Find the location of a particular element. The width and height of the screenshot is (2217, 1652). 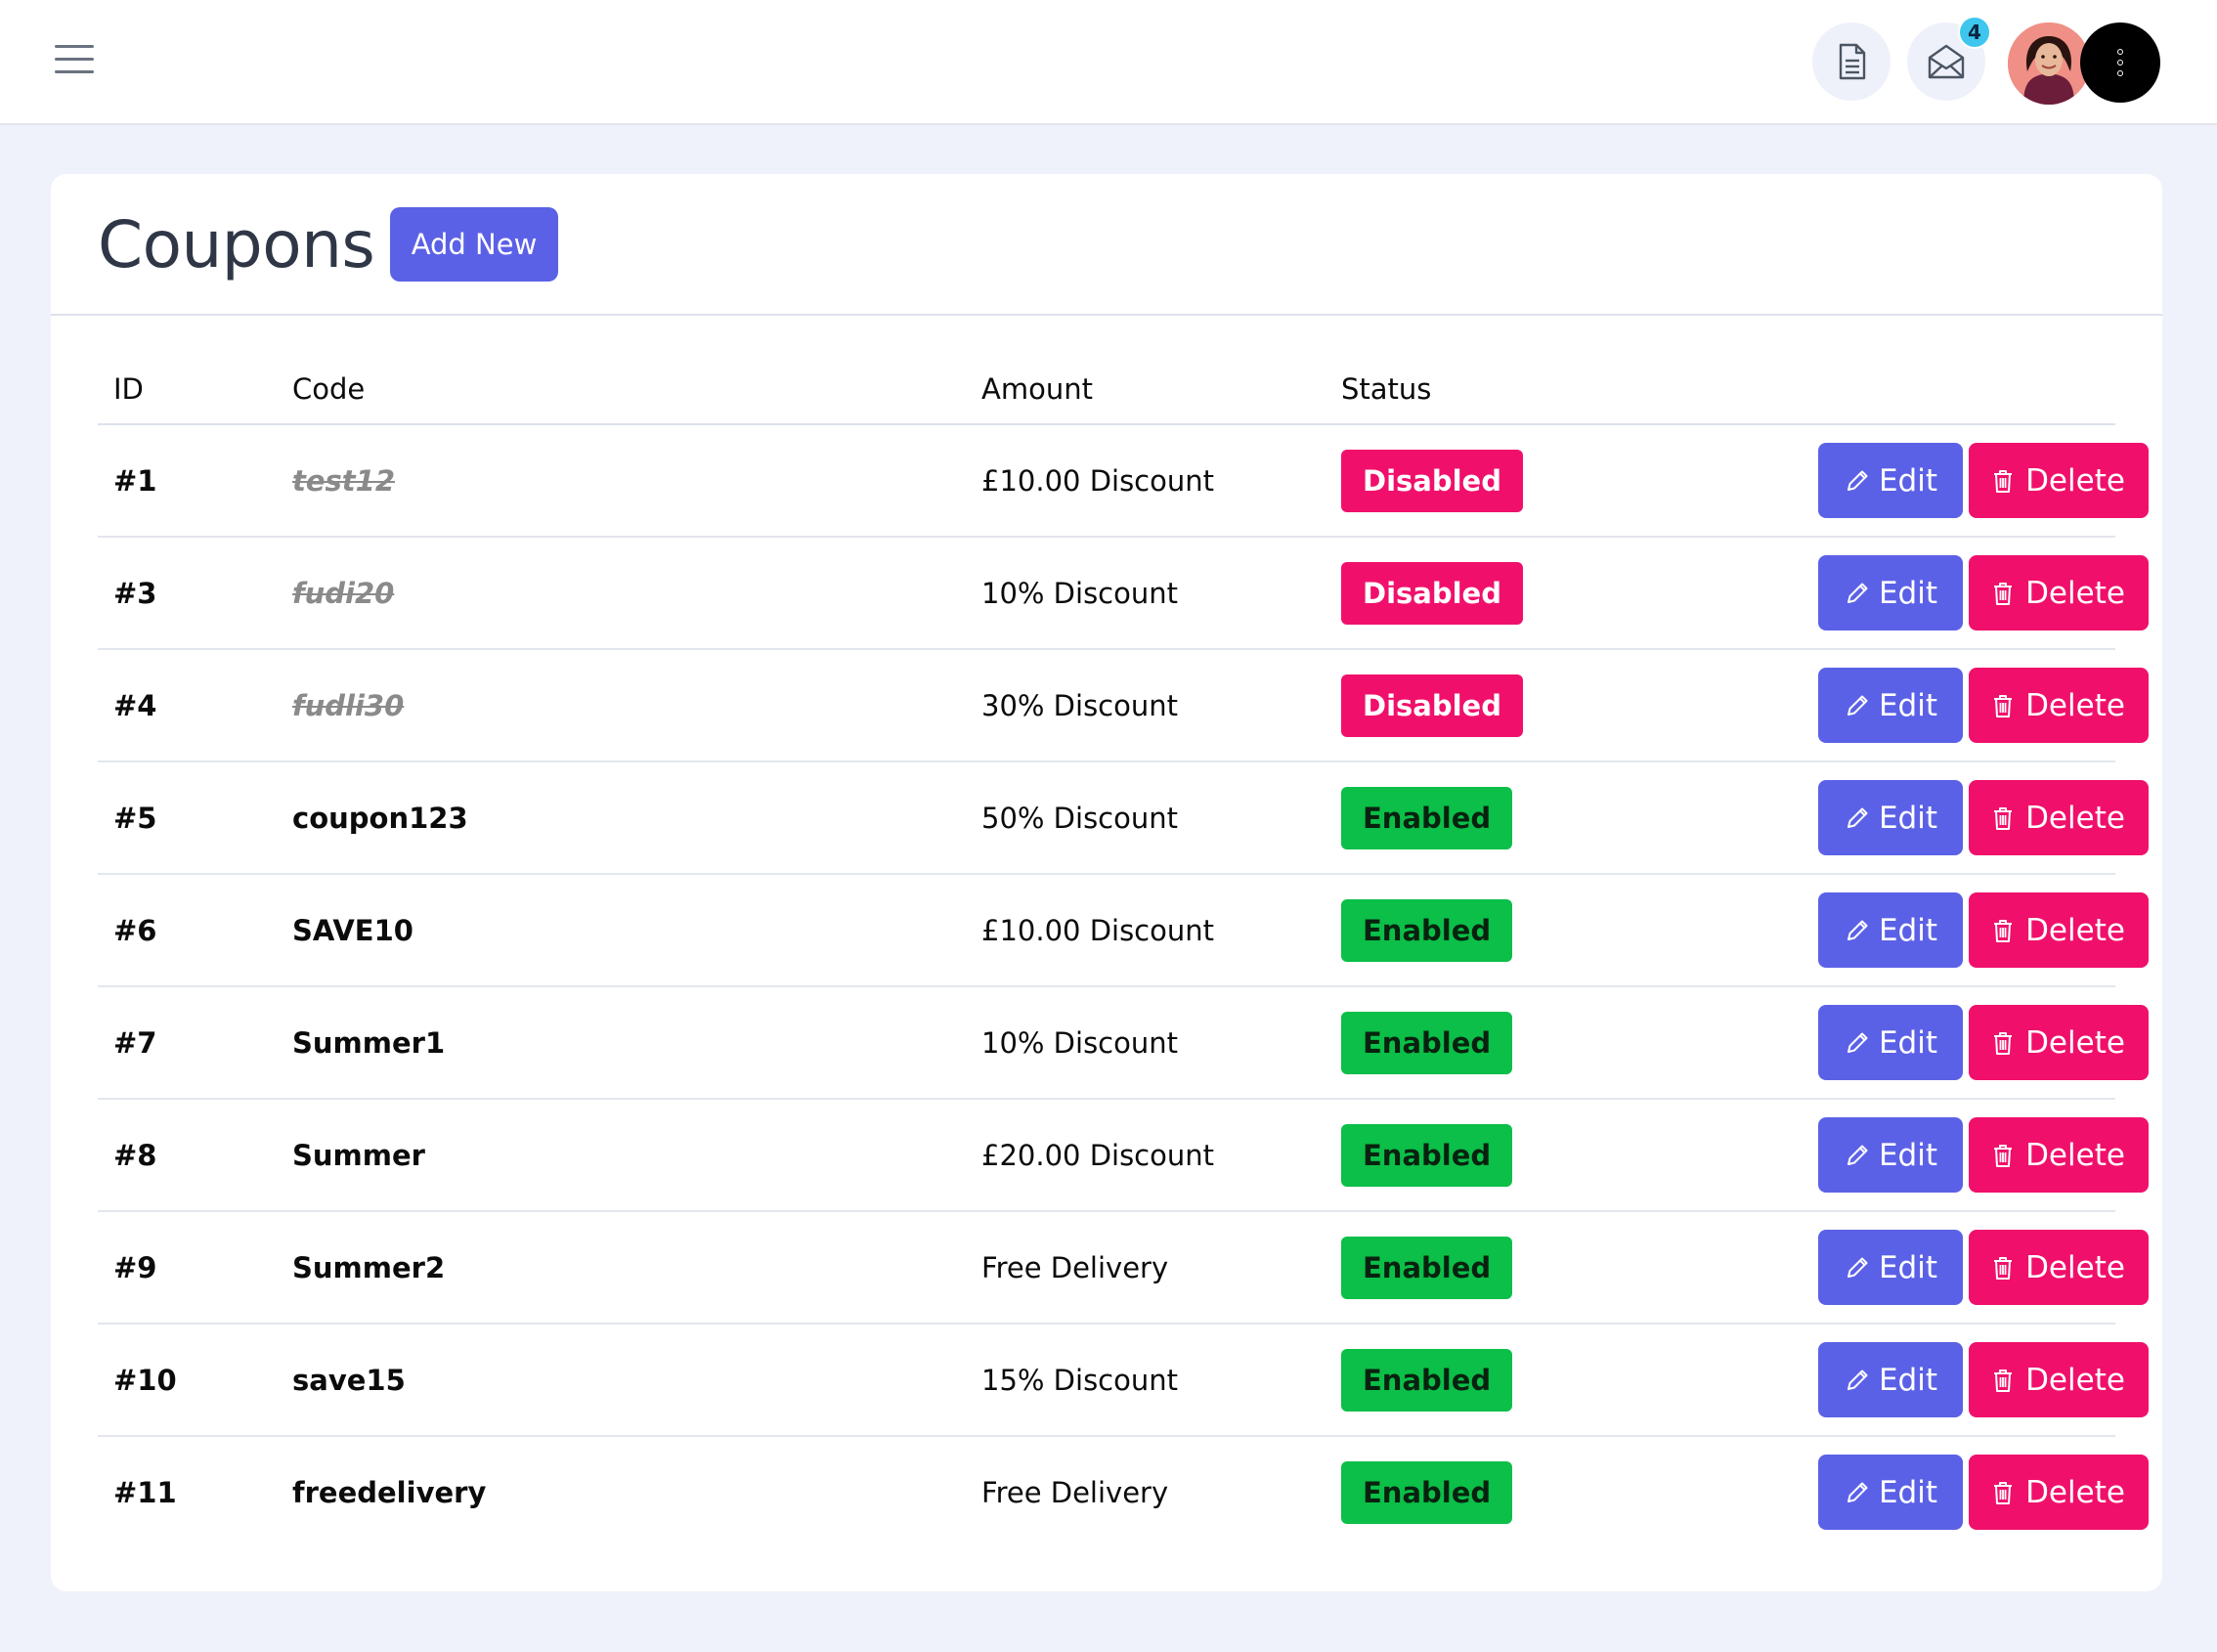

column-header-status: Status is located at coordinates (1387, 389).